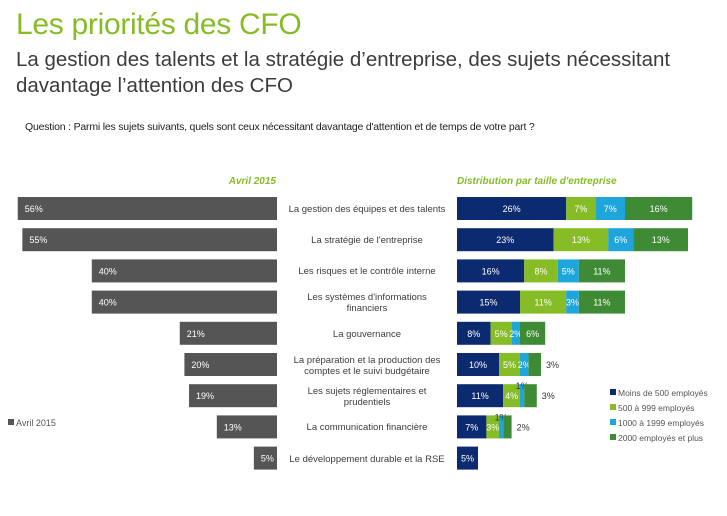  Describe the element at coordinates (537, 181) in the screenshot. I see `right-chart-title: Distribution par taille d'entreprise` at that location.